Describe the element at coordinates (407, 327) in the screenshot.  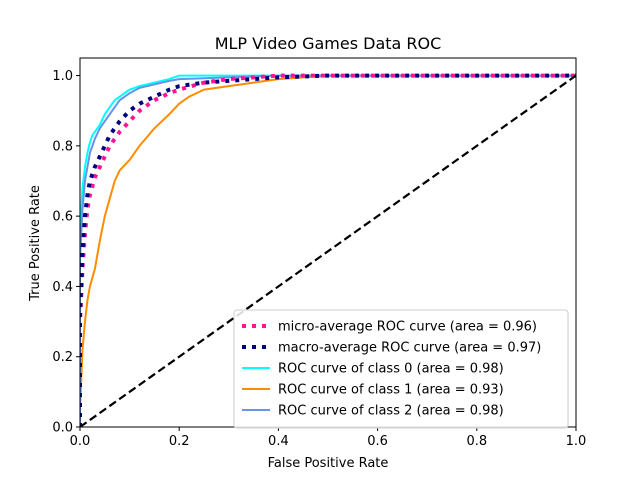
I see `legend-label-0: micro-average ROC curve (area = 0.96)` at that location.